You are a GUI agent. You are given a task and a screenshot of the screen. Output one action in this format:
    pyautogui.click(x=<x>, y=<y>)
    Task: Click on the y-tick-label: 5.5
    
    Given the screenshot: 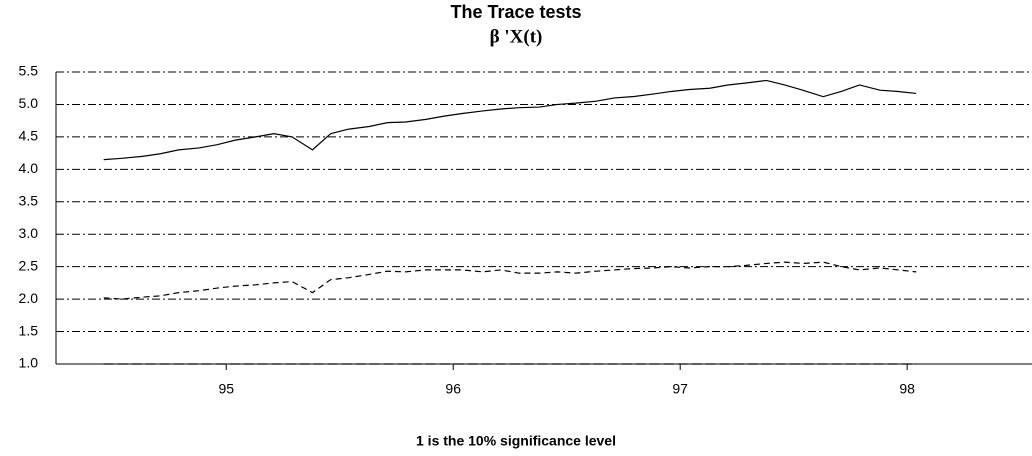 What is the action you would take?
    pyautogui.click(x=29, y=71)
    